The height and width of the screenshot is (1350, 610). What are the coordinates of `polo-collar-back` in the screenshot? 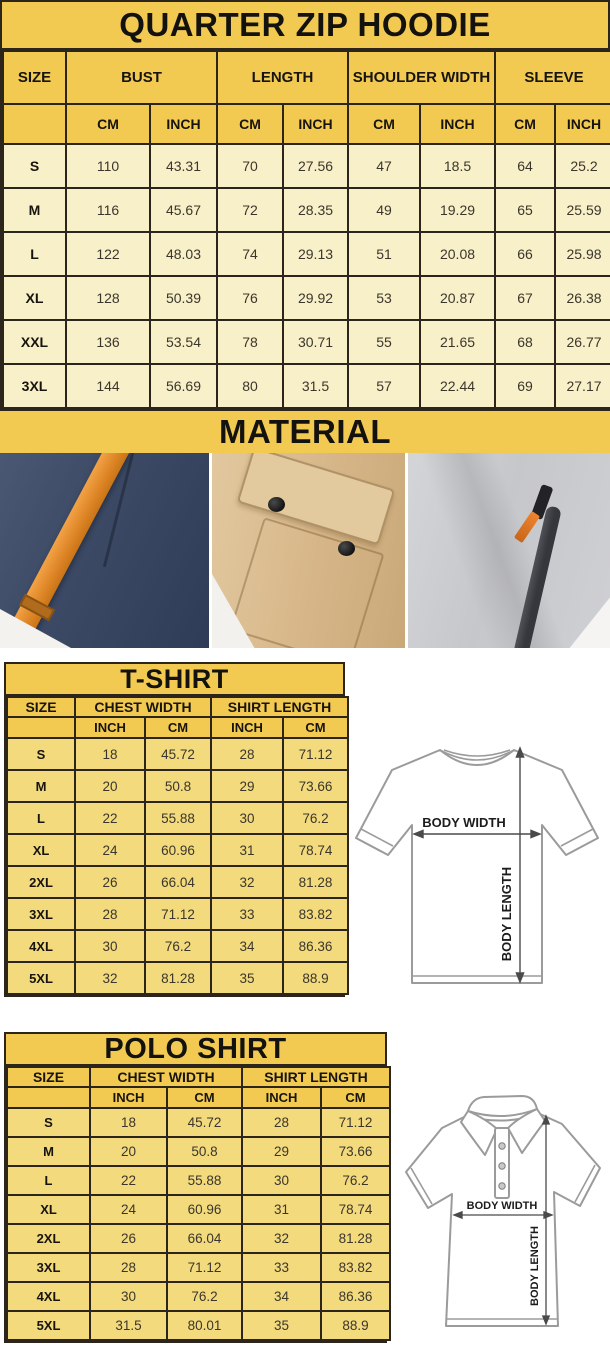 It's located at (502, 1106).